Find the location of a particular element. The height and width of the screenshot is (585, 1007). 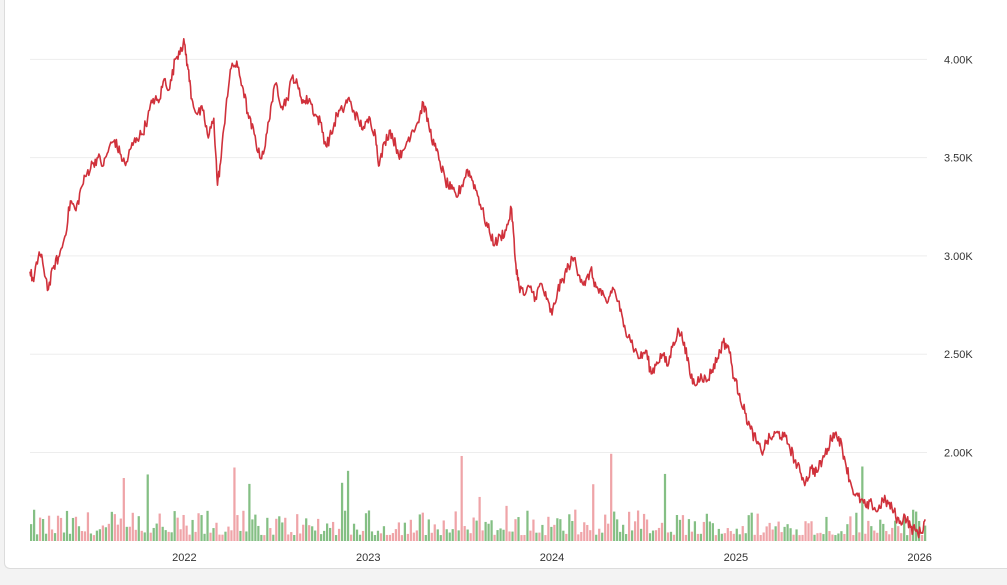

y-tick-label: 3.50K is located at coordinates (958, 159).